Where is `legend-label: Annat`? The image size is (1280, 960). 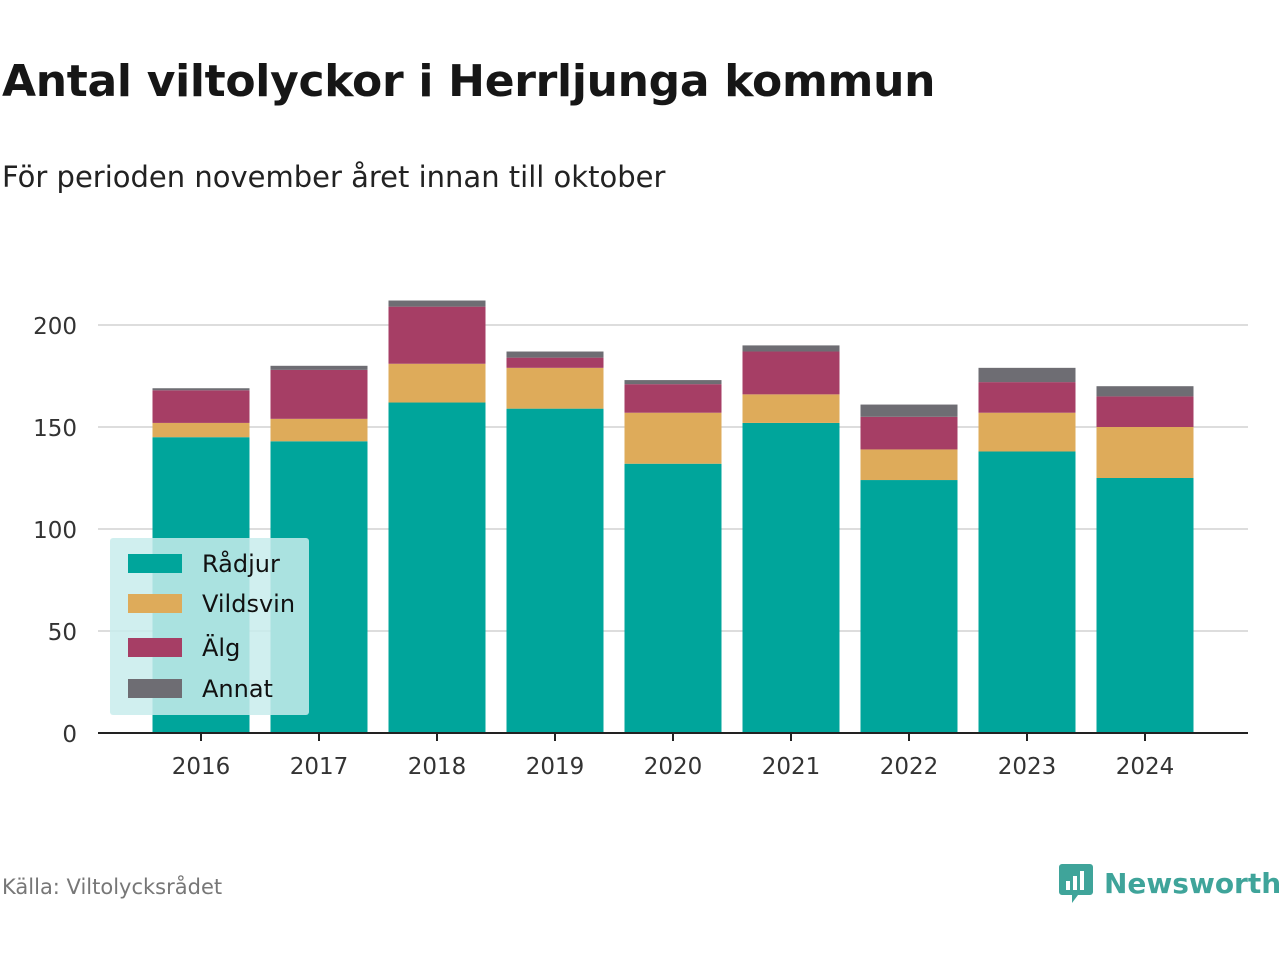
legend-label: Annat is located at coordinates (237, 689).